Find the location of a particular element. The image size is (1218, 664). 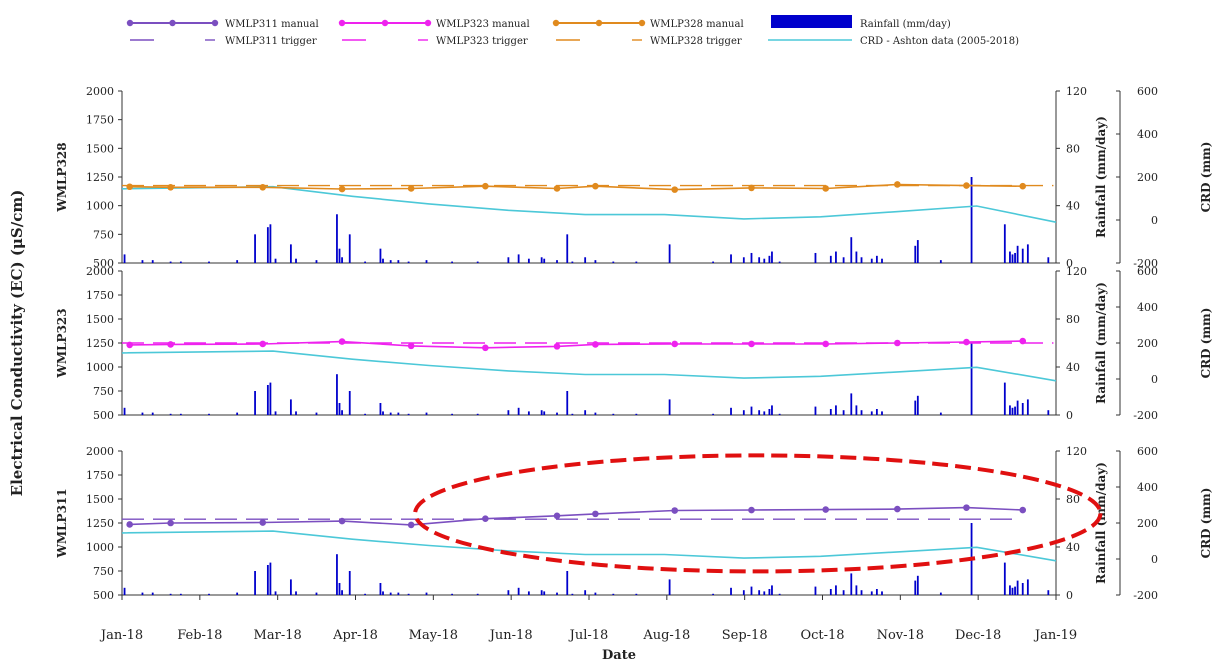

crd-tick-label: 400 is located at coordinates (1147, 307).